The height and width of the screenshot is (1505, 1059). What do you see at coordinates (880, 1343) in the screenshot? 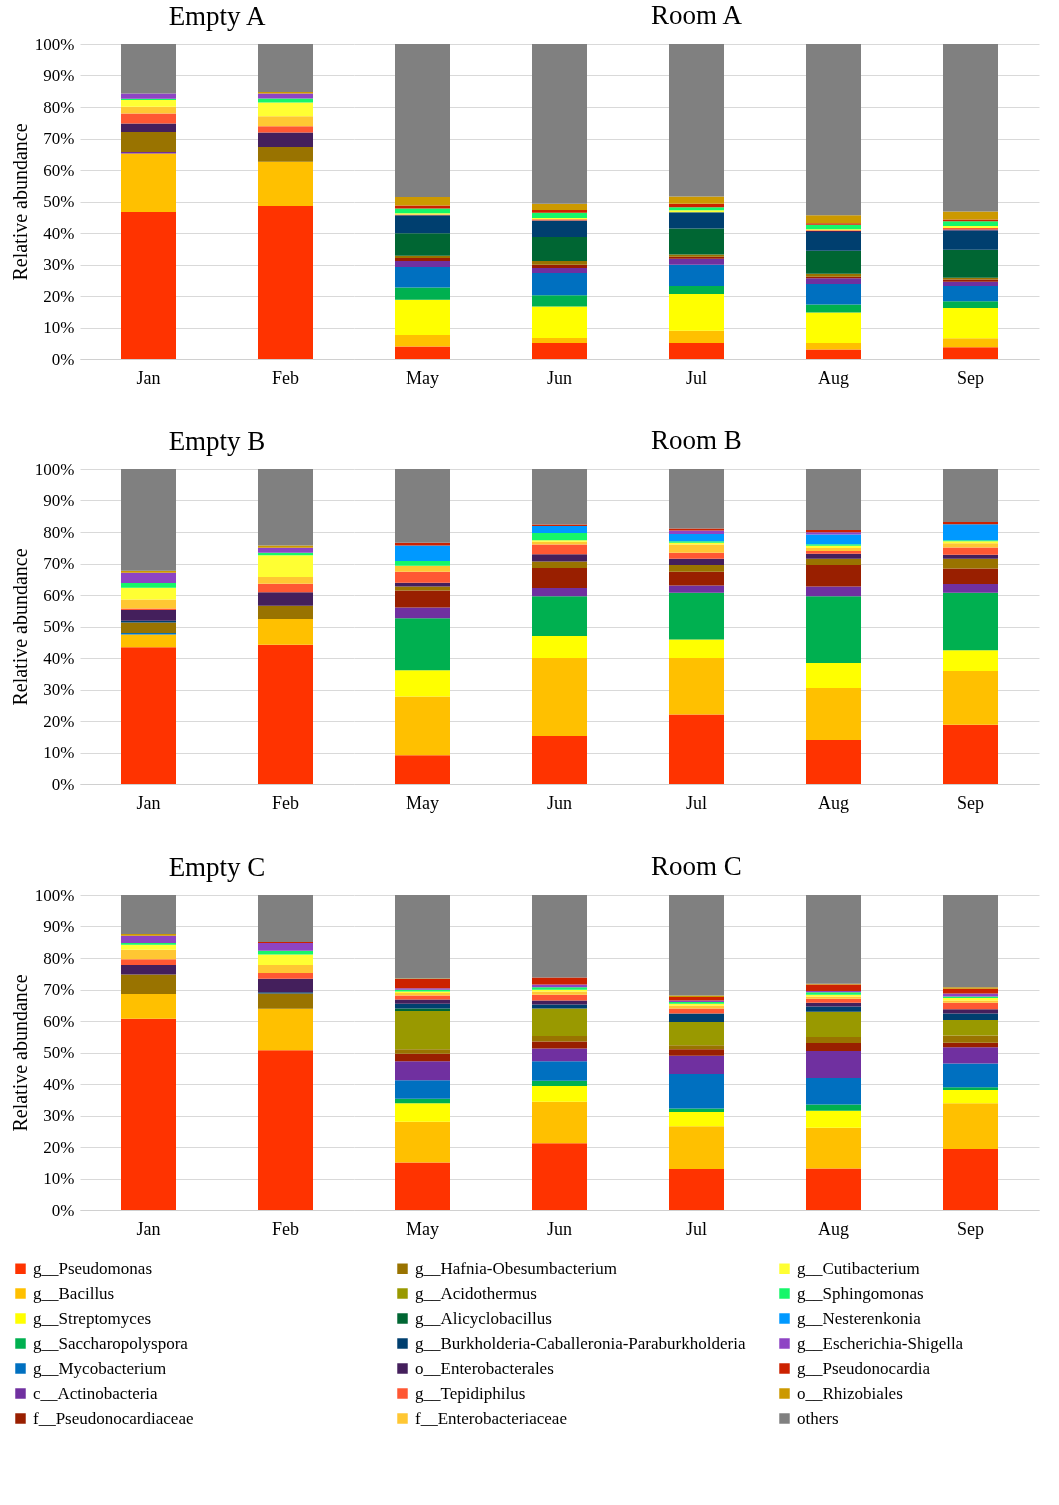
I see `legend-label: g__Escherichia-Shigella` at bounding box center [880, 1343].